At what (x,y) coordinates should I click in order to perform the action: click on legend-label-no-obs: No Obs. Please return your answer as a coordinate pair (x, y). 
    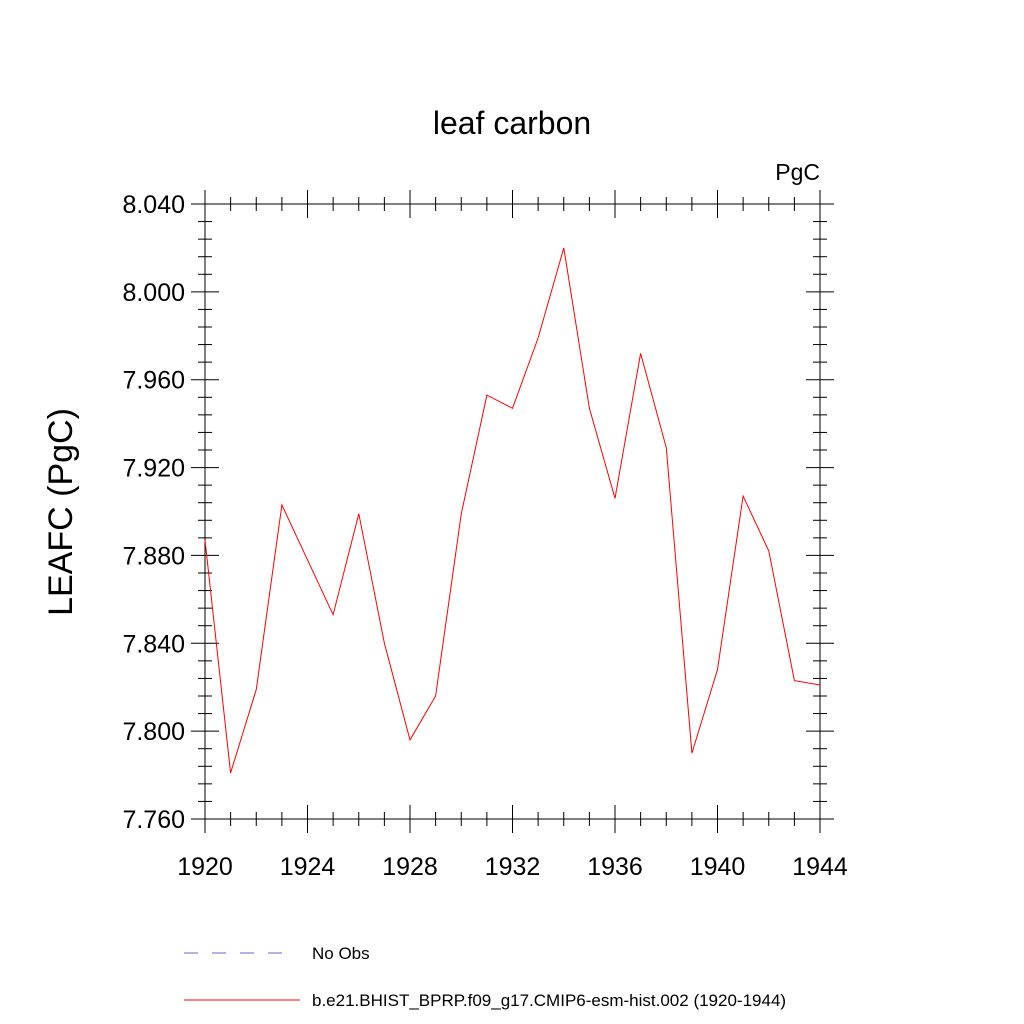
    Looking at the image, I should click on (341, 953).